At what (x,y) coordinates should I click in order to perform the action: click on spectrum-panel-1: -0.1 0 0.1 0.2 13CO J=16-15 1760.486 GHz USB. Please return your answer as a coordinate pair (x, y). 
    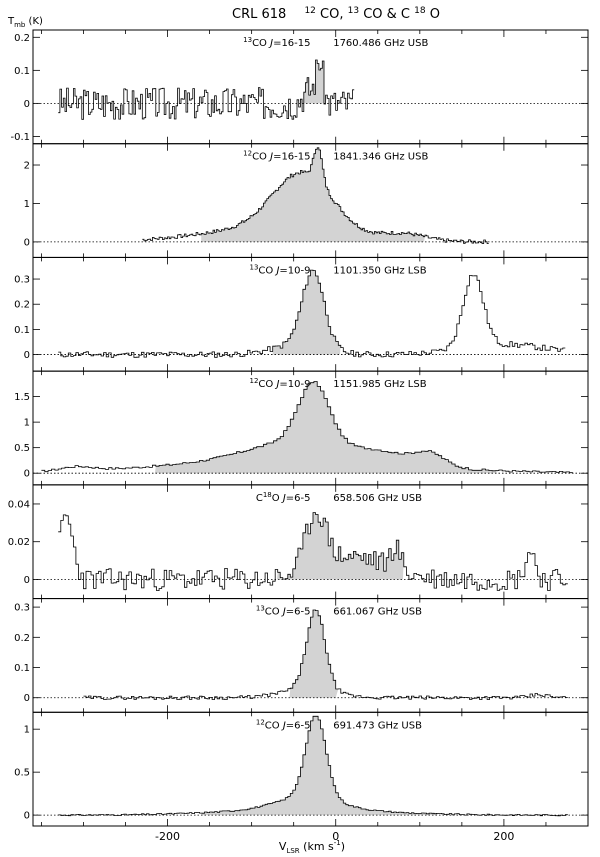
    Looking at the image, I should click on (299, 87).